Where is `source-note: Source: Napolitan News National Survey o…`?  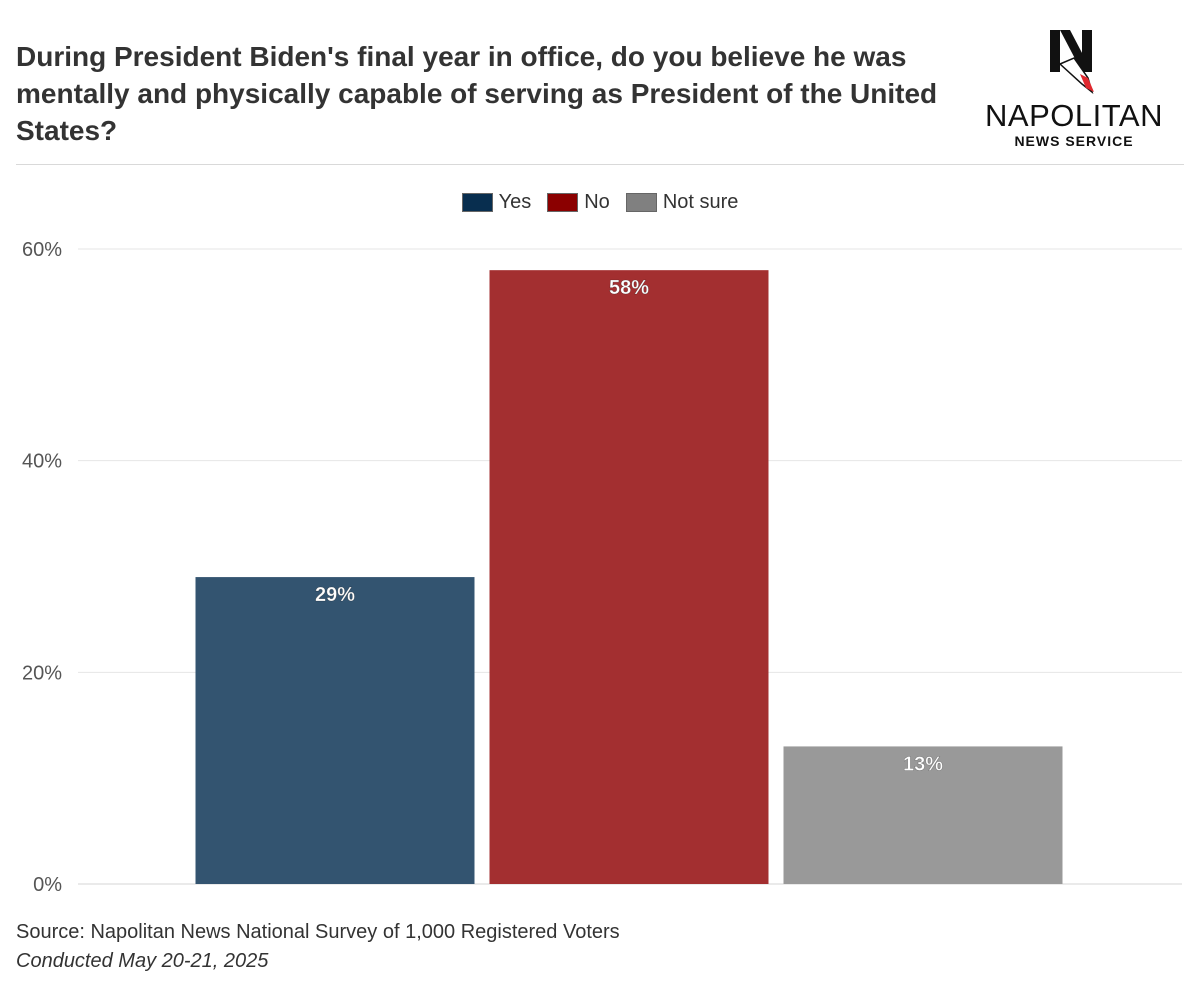 source-note: Source: Napolitan News National Survey o… is located at coordinates (318, 932).